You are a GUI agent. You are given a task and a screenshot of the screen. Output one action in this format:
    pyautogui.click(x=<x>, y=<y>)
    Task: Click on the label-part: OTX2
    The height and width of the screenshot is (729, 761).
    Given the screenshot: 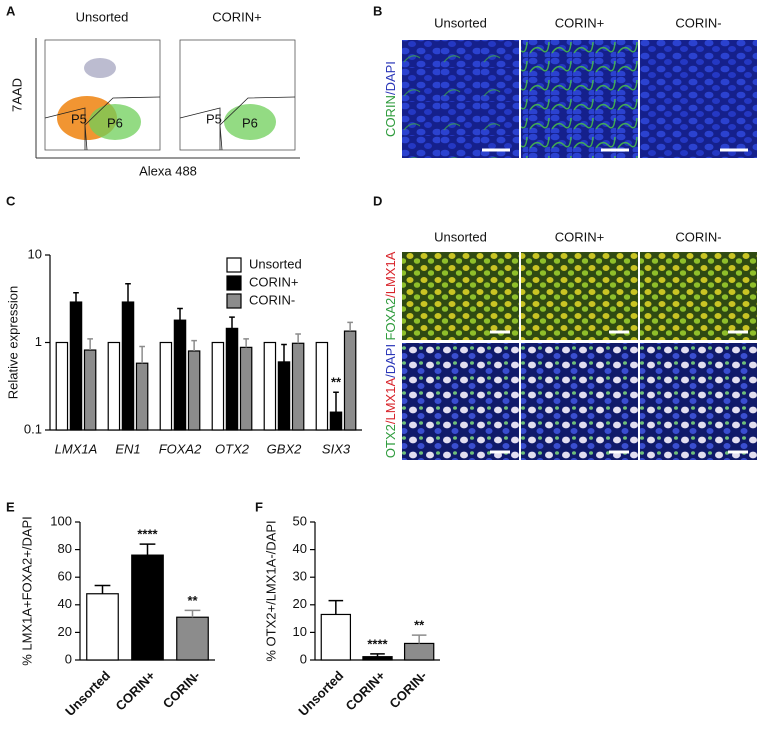 What is the action you would take?
    pyautogui.click(x=390, y=441)
    